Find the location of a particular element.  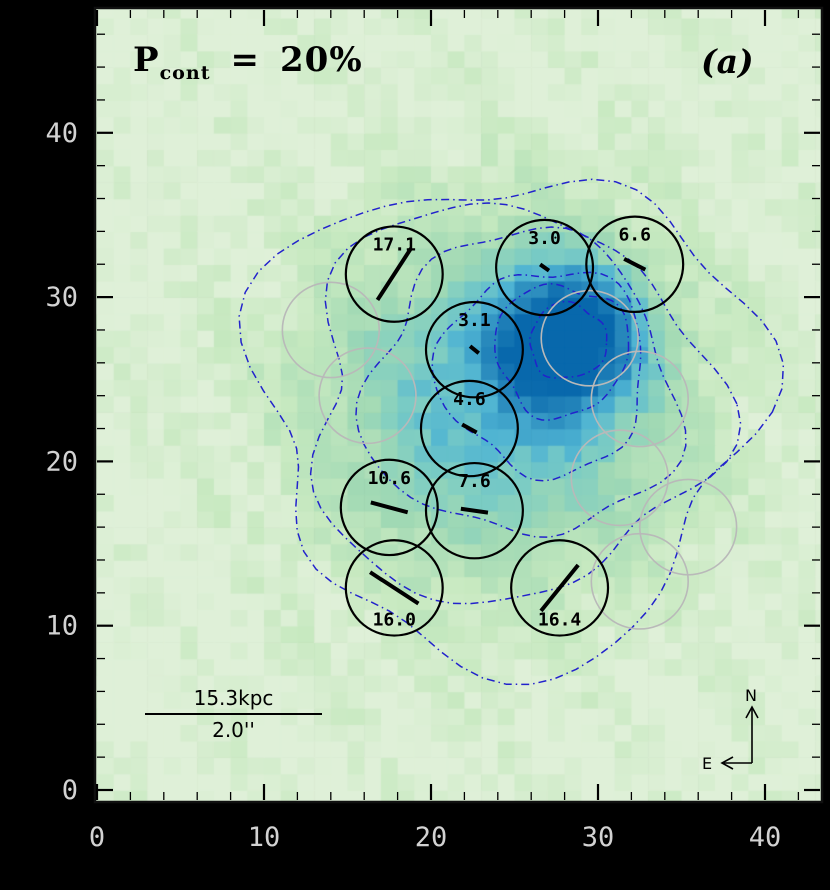

aperture-value: 7.6 is located at coordinates (474, 481).